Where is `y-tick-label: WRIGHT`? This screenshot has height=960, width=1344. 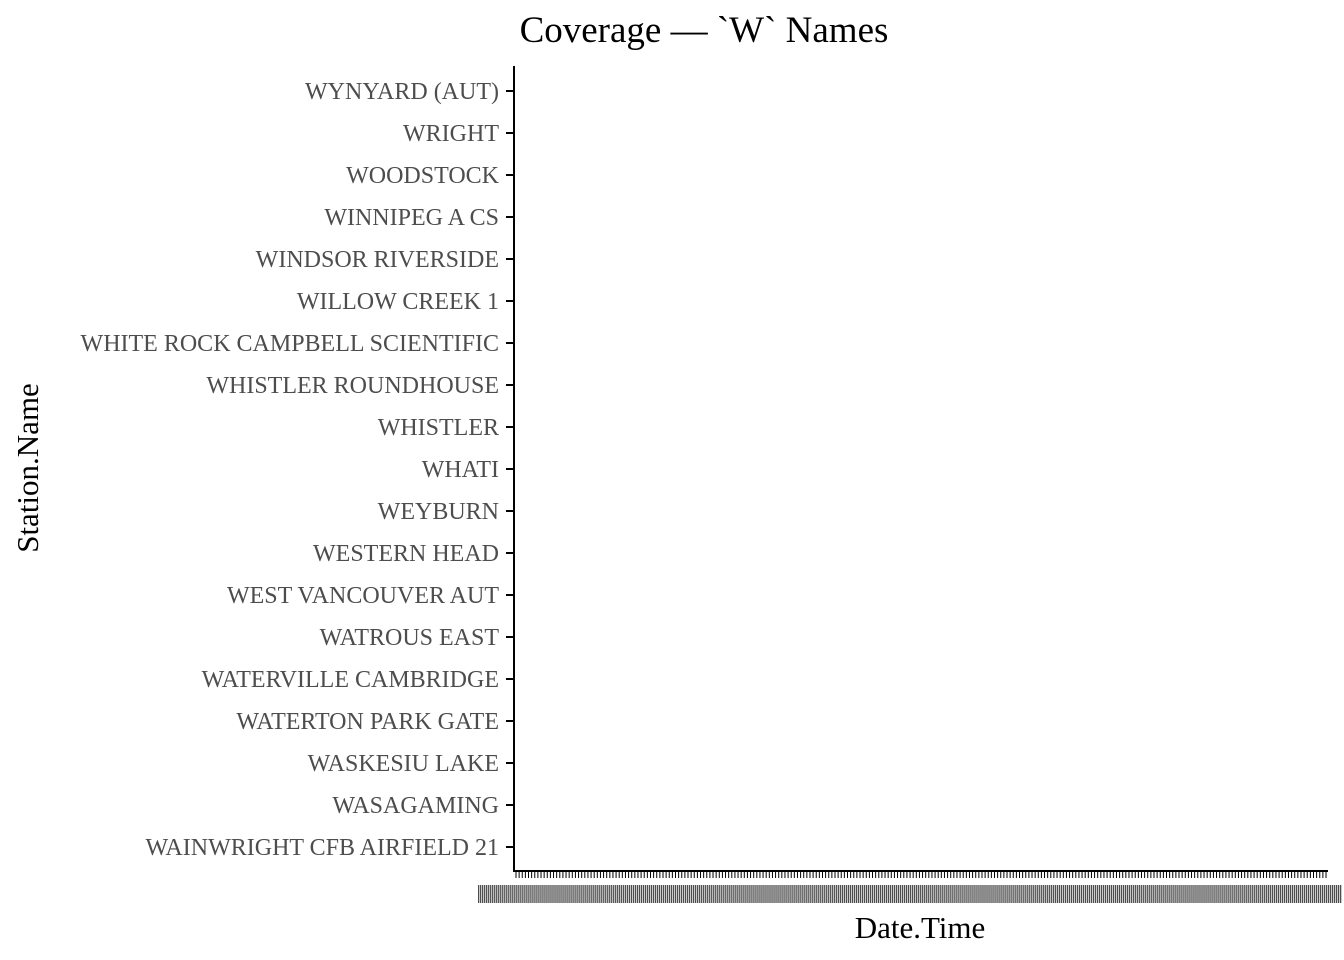 y-tick-label: WRIGHT is located at coordinates (451, 134).